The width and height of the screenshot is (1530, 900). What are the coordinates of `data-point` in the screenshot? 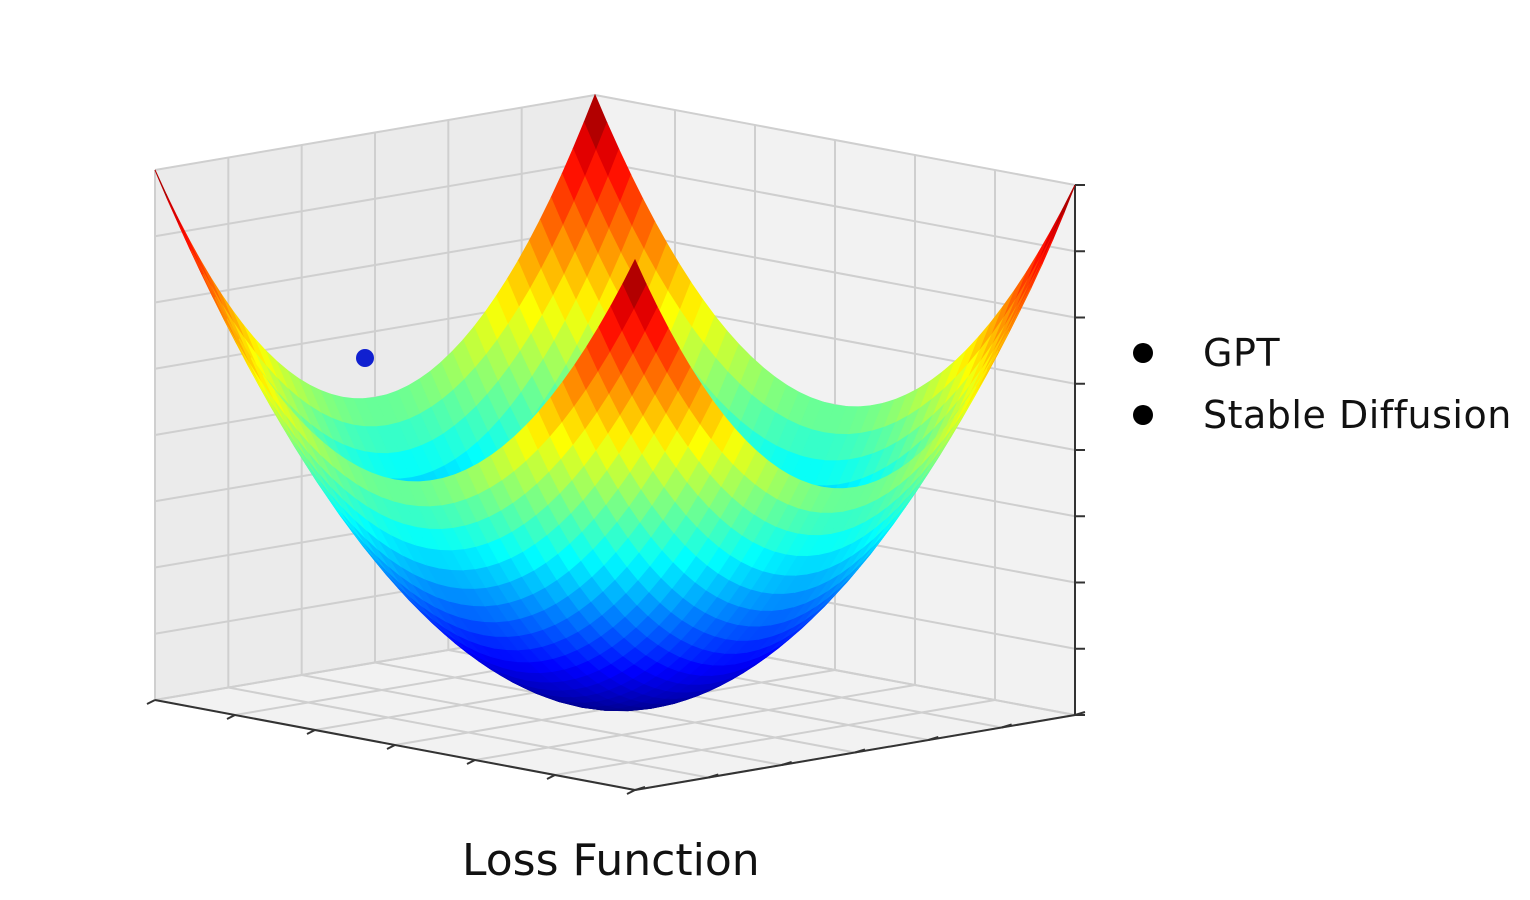 It's located at (365, 358).